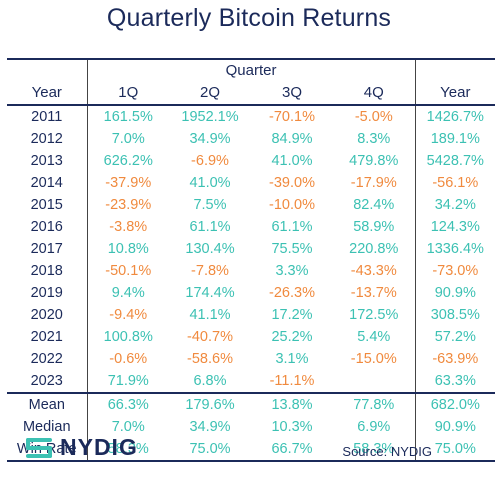 Image resolution: width=498 pixels, height=494 pixels. Describe the element at coordinates (127, 450) in the screenshot. I see `quarter-return-cell: 58.3%` at that location.